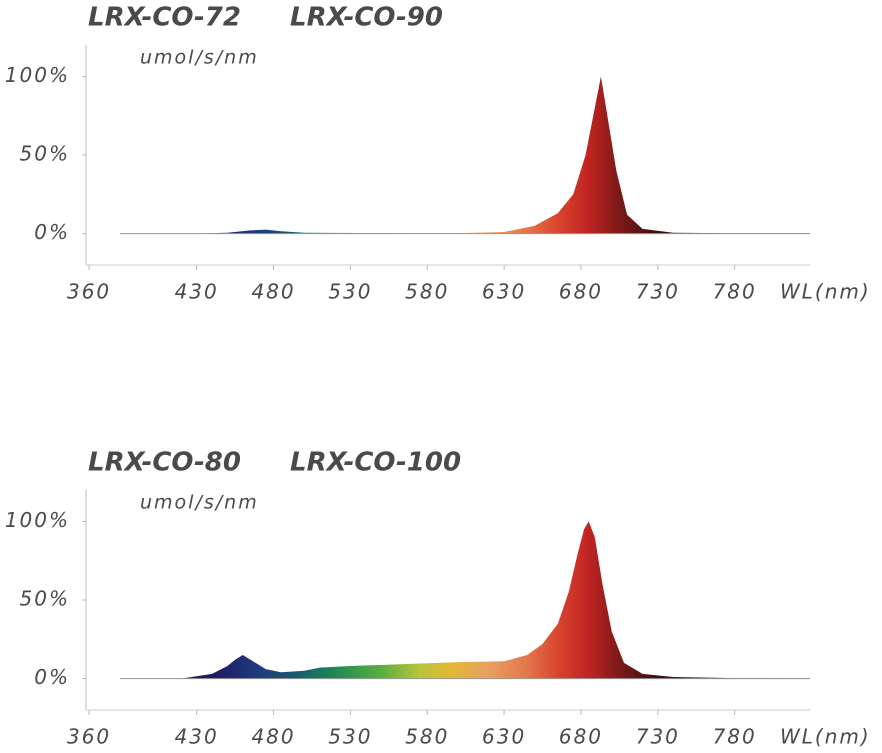  I want to click on chart-title: LRX-CO-90, so click(366, 18).